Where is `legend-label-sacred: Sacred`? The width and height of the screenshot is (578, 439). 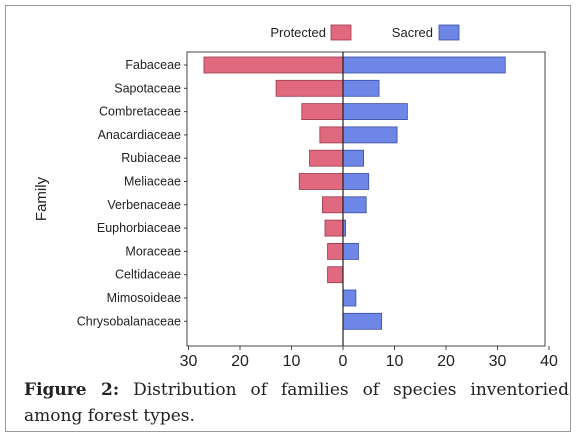
legend-label-sacred: Sacred is located at coordinates (412, 32).